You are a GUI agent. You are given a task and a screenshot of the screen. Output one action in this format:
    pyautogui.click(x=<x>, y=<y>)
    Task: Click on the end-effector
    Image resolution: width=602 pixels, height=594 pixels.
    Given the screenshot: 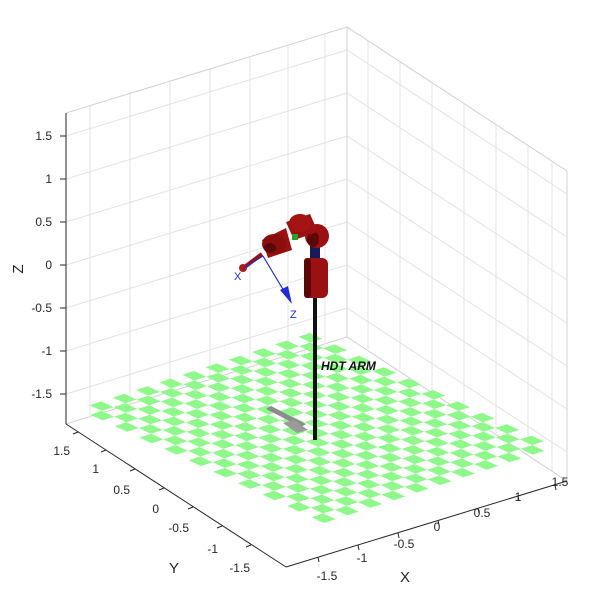 What is the action you would take?
    pyautogui.click(x=243, y=268)
    